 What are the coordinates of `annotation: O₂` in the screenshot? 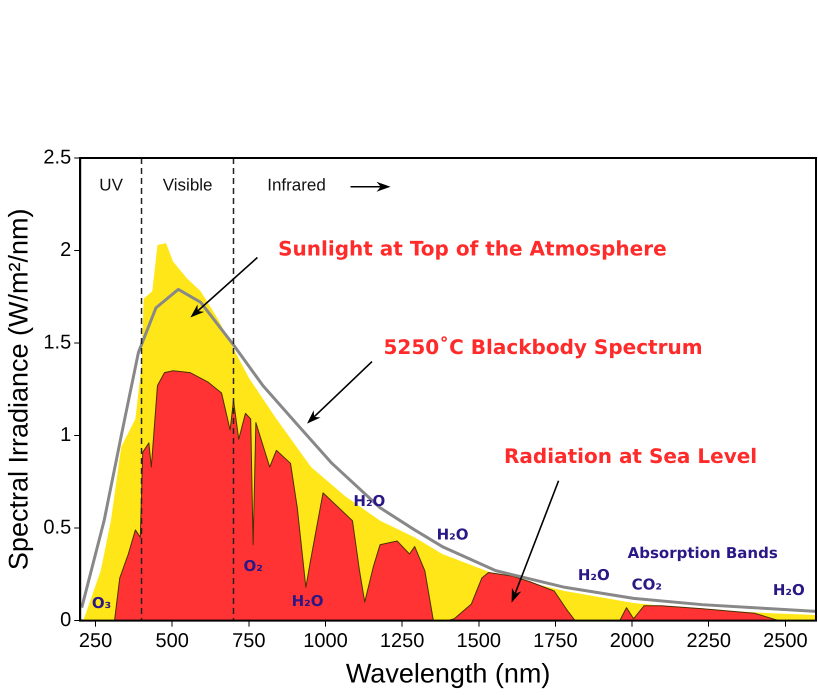 It's located at (253, 565).